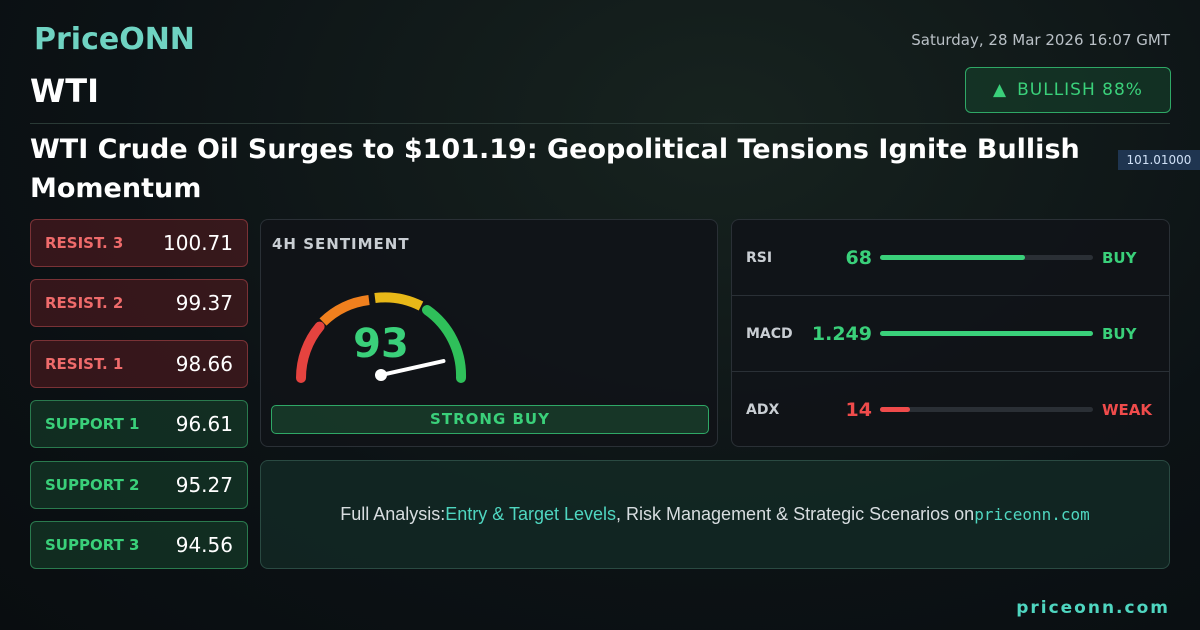  I want to click on level-value: 99.37, so click(204, 303).